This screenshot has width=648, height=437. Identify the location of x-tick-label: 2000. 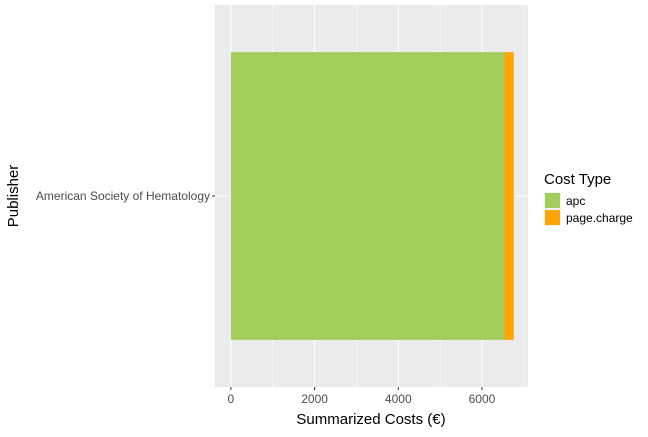
(314, 399).